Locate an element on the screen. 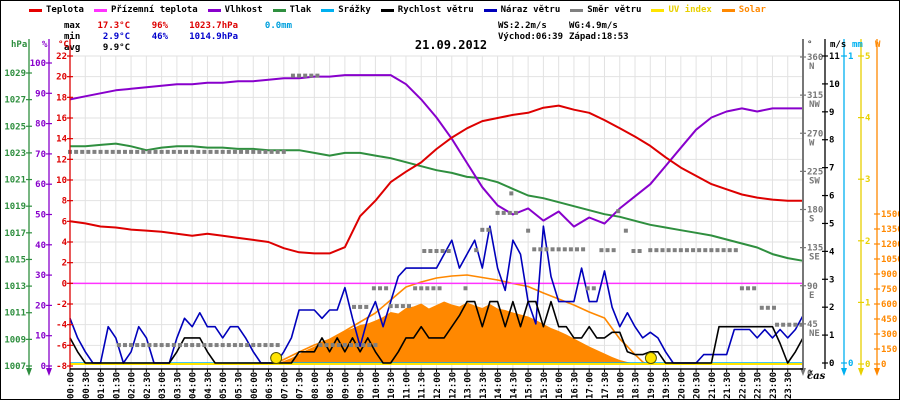 This screenshot has height=400, width=900. svg-text: 3 is located at coordinates (831, 280).